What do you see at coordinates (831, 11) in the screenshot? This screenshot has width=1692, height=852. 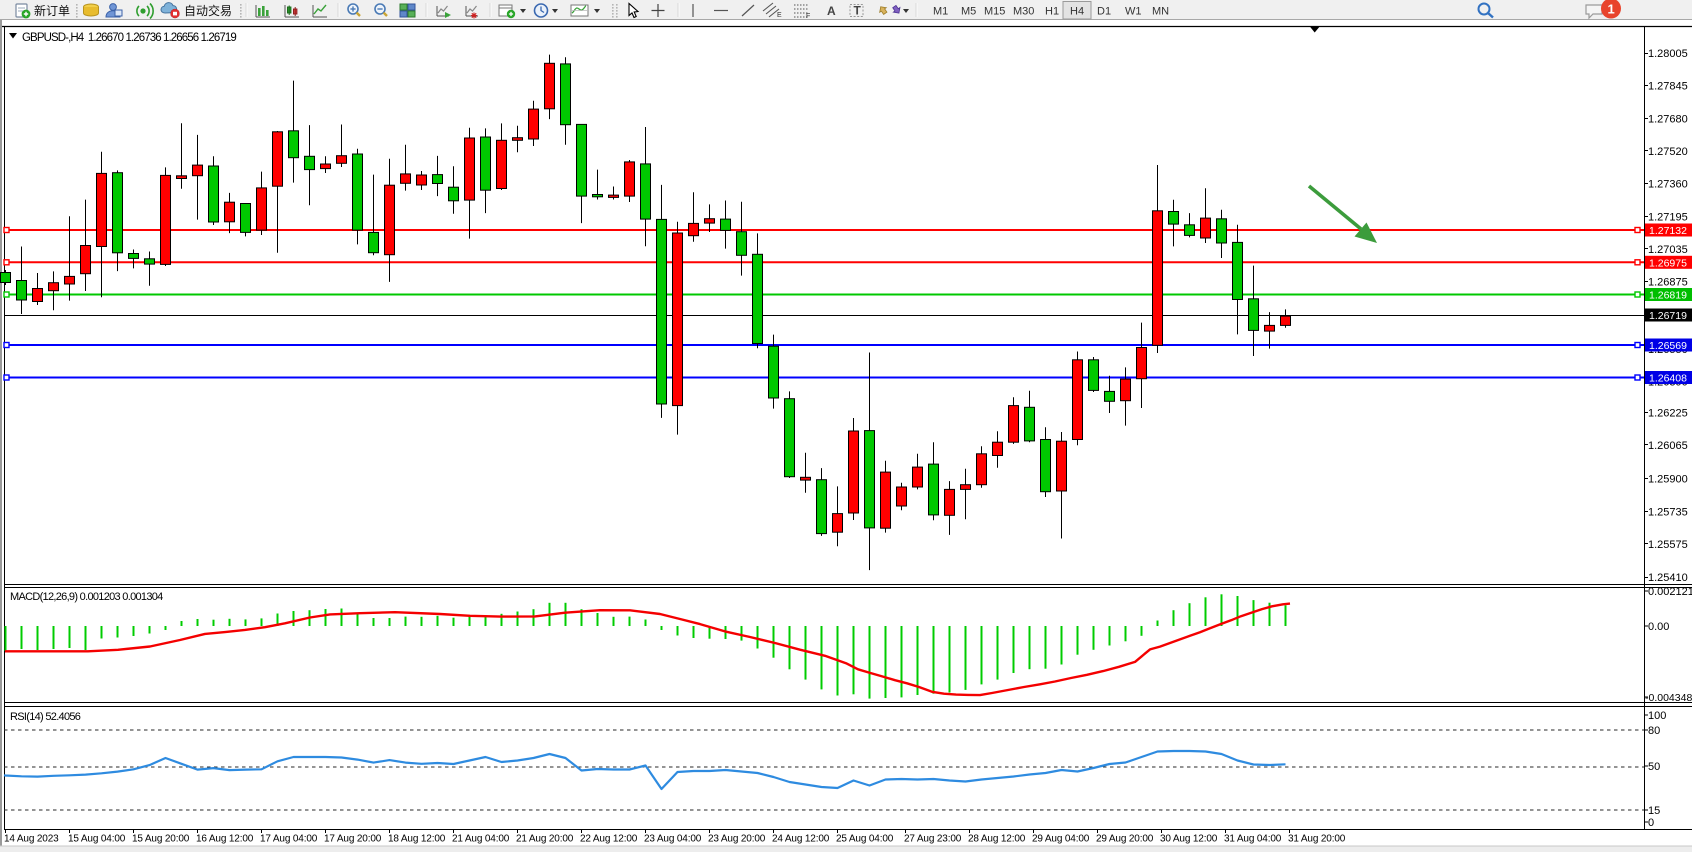 I see `svg-text: A` at bounding box center [831, 11].